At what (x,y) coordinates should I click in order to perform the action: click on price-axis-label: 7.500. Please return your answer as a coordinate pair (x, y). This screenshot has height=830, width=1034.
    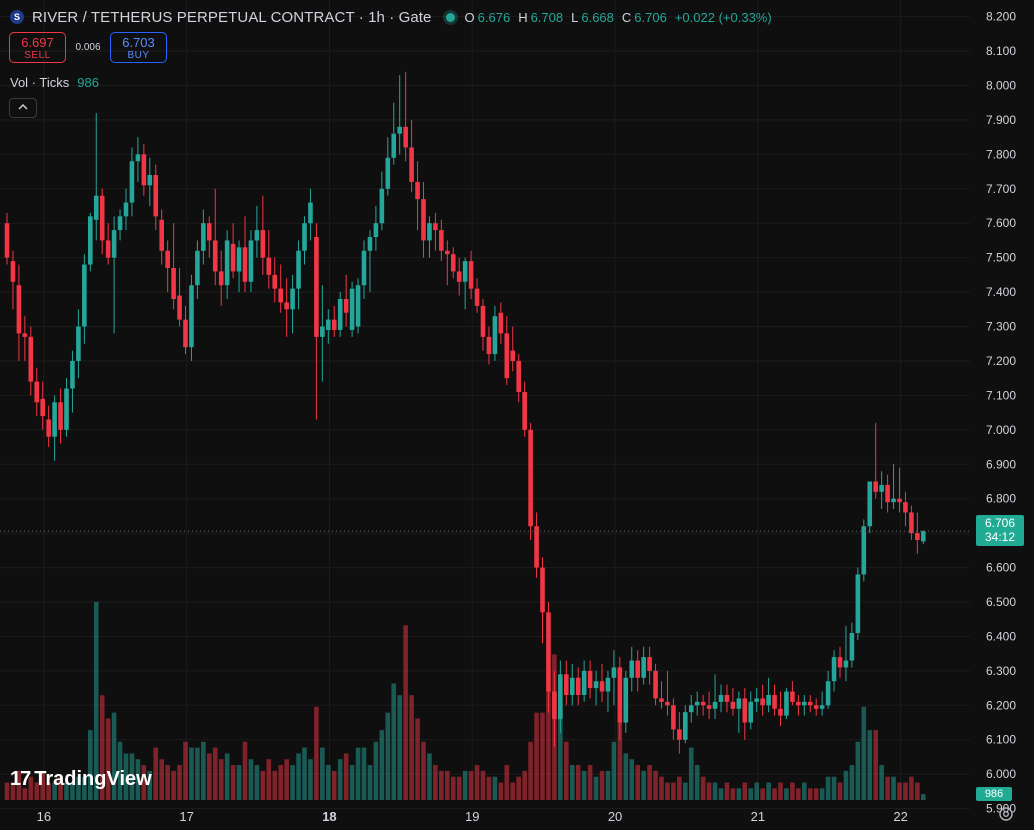
    Looking at the image, I should click on (1001, 258).